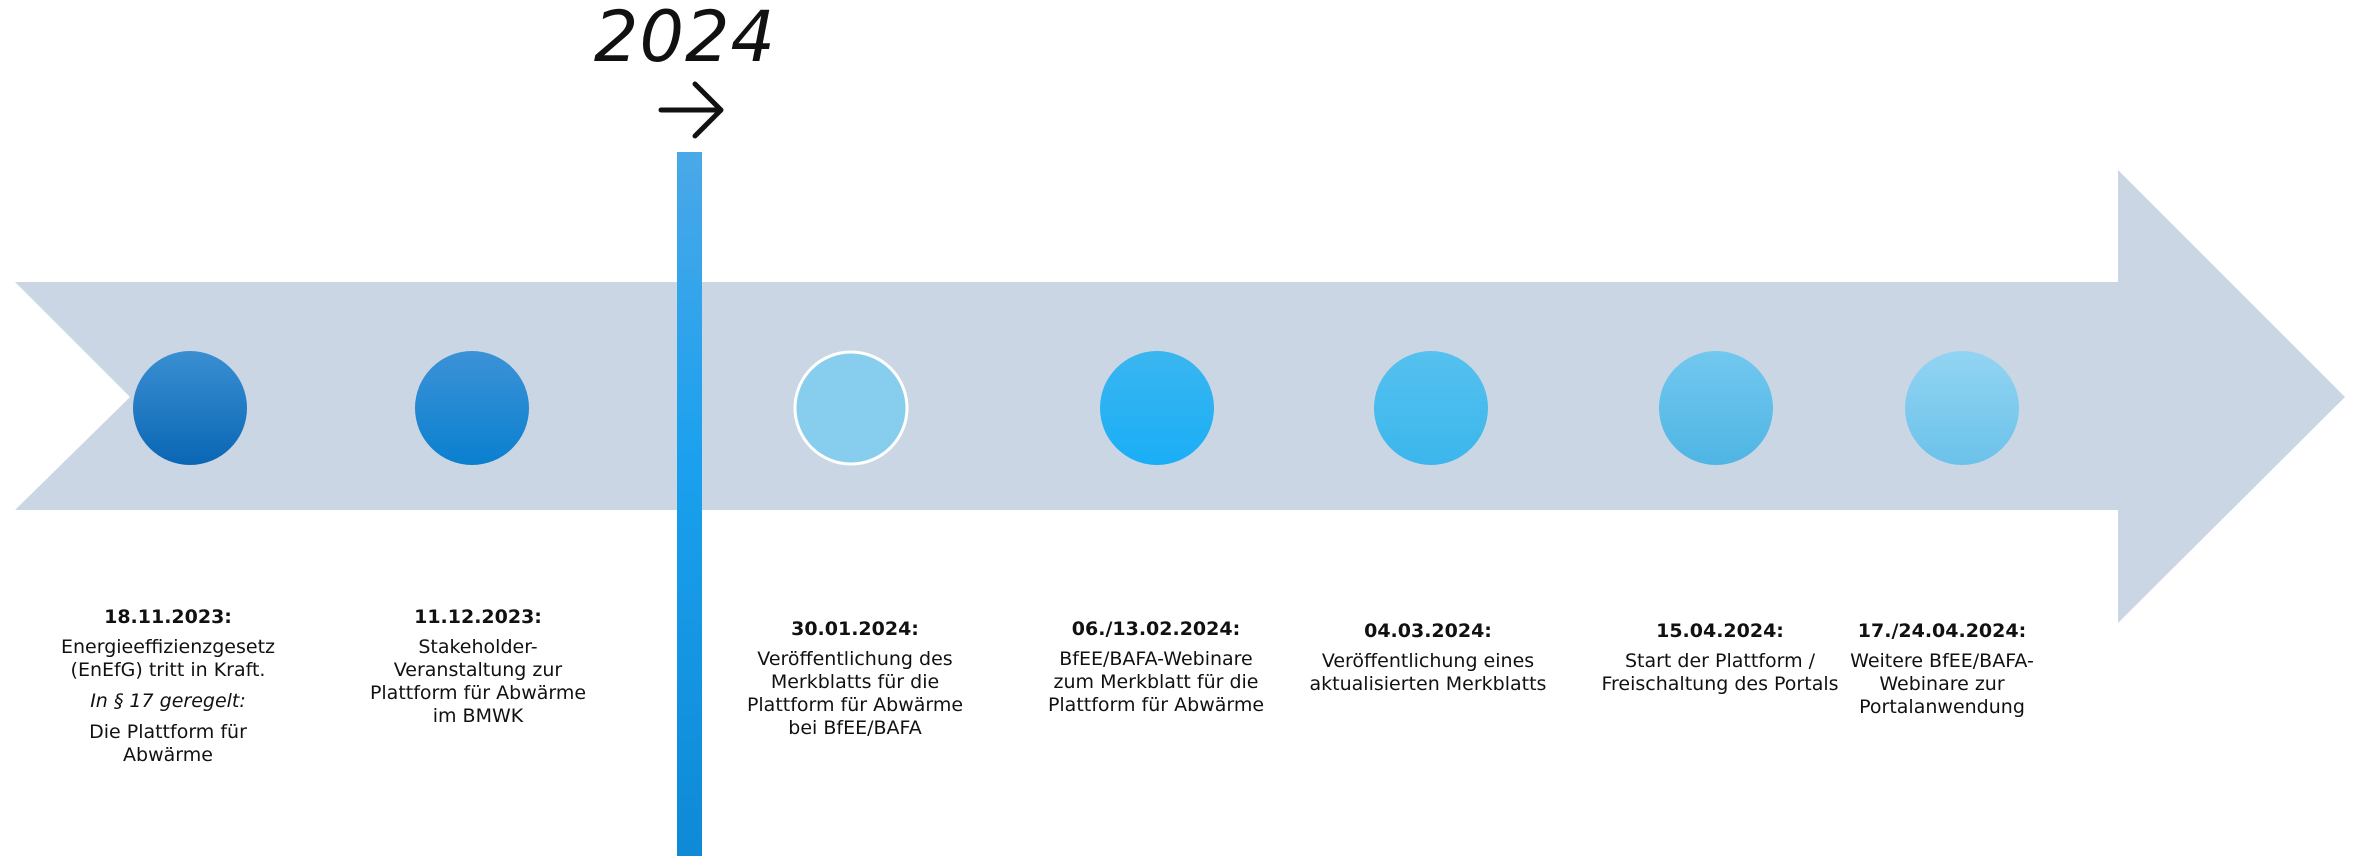  What do you see at coordinates (478, 617) in the screenshot?
I see `event-date: 11.12.2023:` at bounding box center [478, 617].